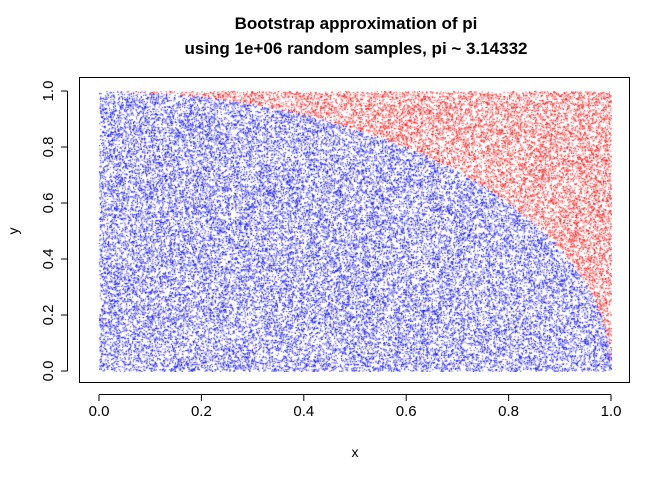  What do you see at coordinates (48, 231) in the screenshot?
I see `y-tick-labels: 0.0 0.2 0.4 0.6 0.8 1.0` at bounding box center [48, 231].